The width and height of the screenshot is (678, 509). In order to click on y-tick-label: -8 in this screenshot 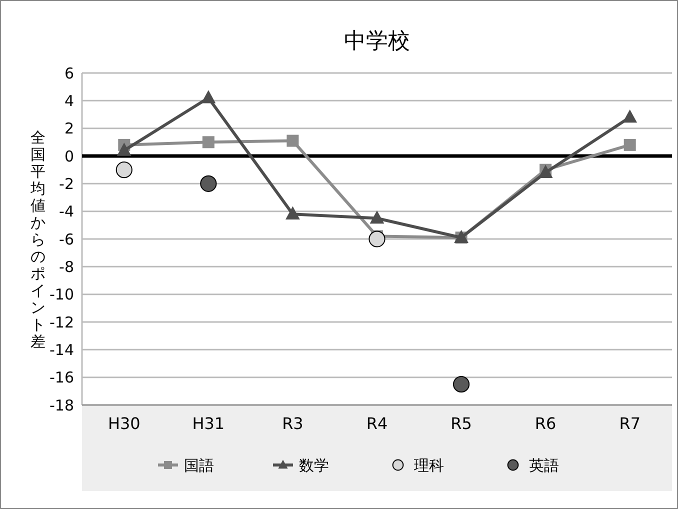, I will do `click(66, 267)`.